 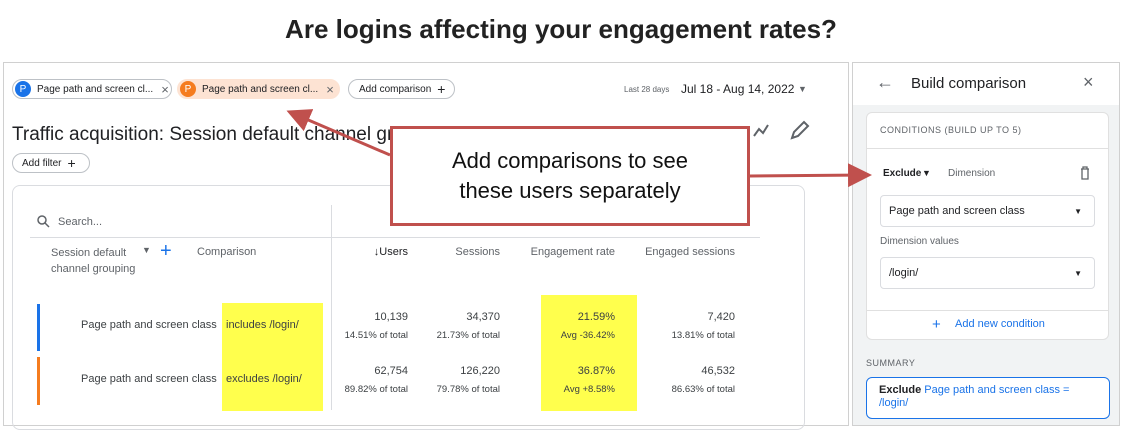 I want to click on back-button: ←, so click(x=885, y=82).